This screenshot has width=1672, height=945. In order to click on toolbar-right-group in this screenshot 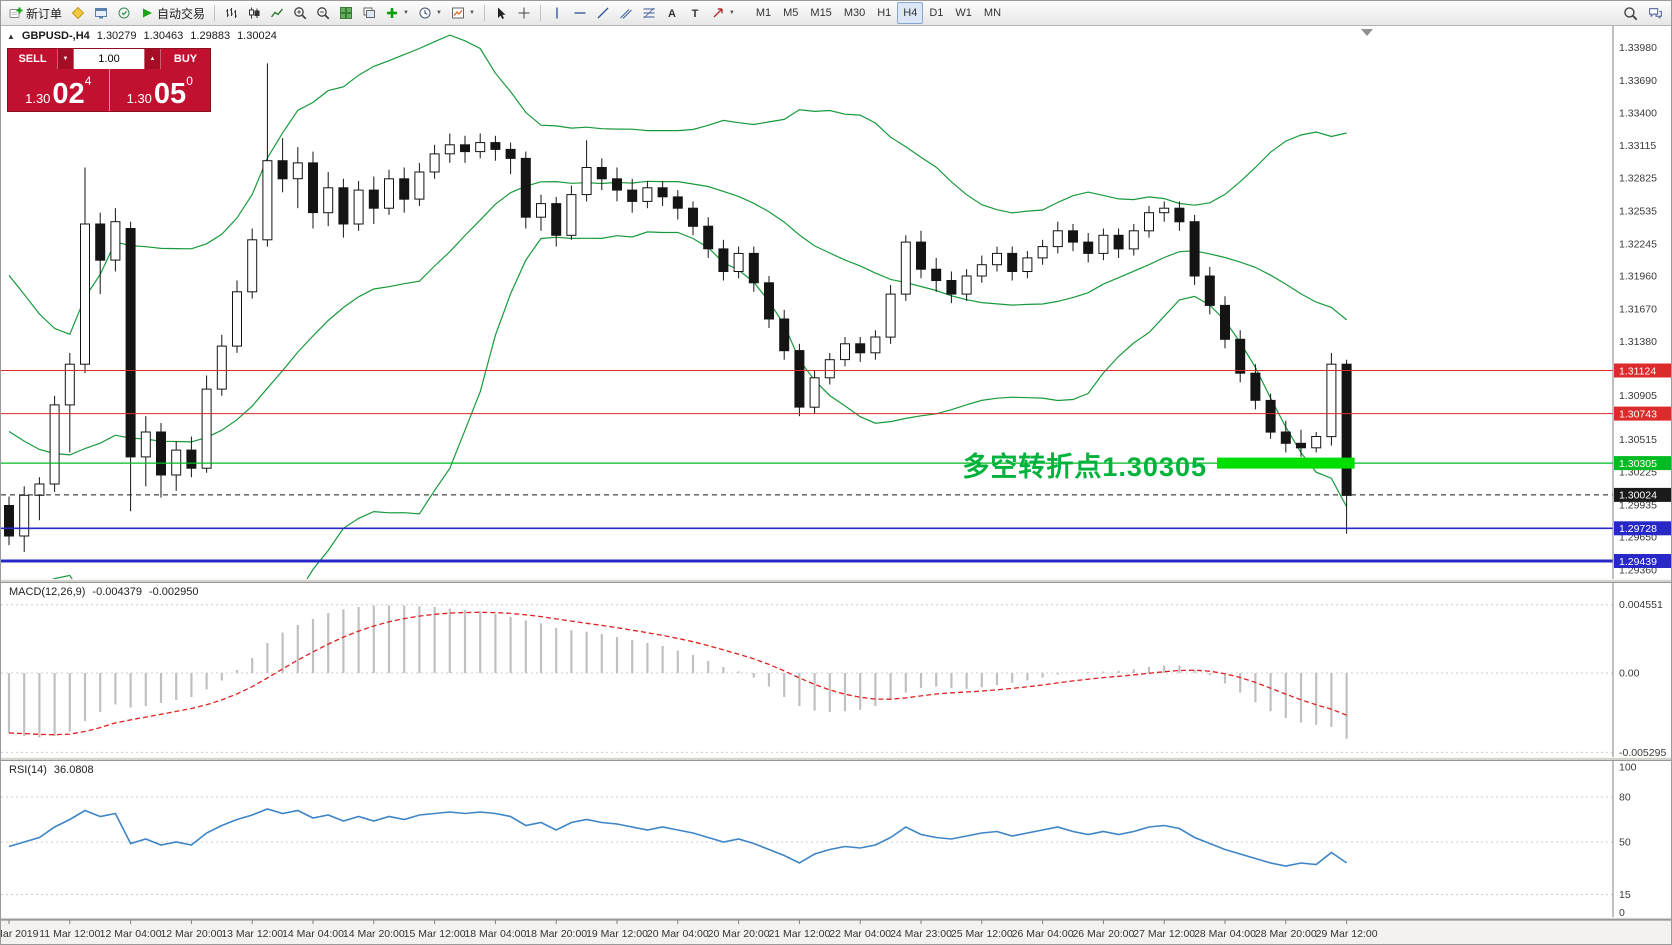, I will do `click(1643, 13)`.